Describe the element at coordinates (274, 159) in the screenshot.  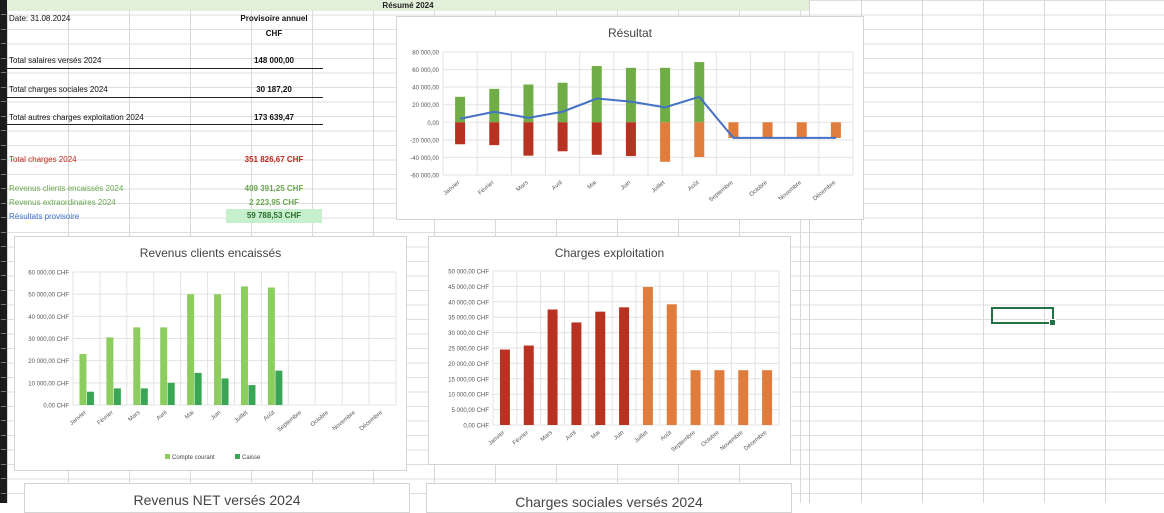
I see `row-value-total-charges: 351 826,67 CHF` at that location.